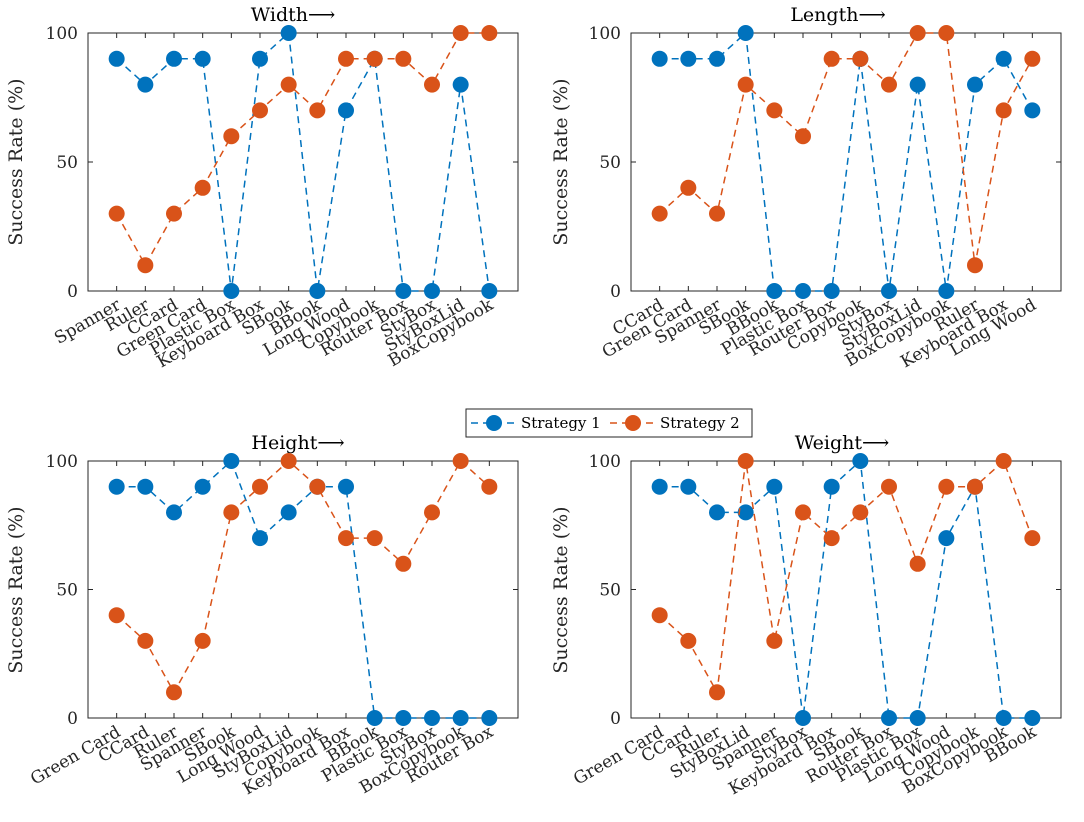 The width and height of the screenshot is (1084, 822). I want to click on data-point-strategy-1-width-plastic-box, so click(231, 291).